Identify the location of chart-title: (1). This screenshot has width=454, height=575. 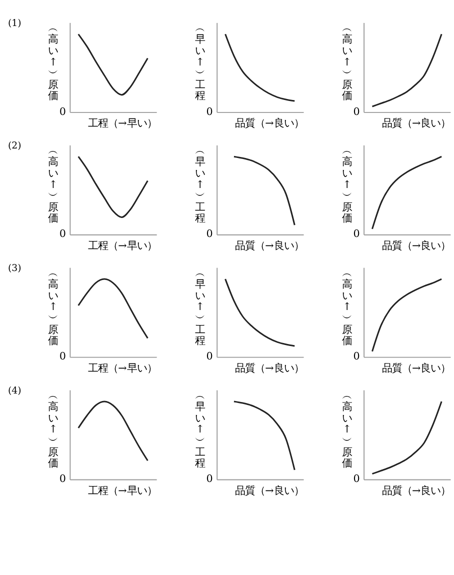
(15, 24).